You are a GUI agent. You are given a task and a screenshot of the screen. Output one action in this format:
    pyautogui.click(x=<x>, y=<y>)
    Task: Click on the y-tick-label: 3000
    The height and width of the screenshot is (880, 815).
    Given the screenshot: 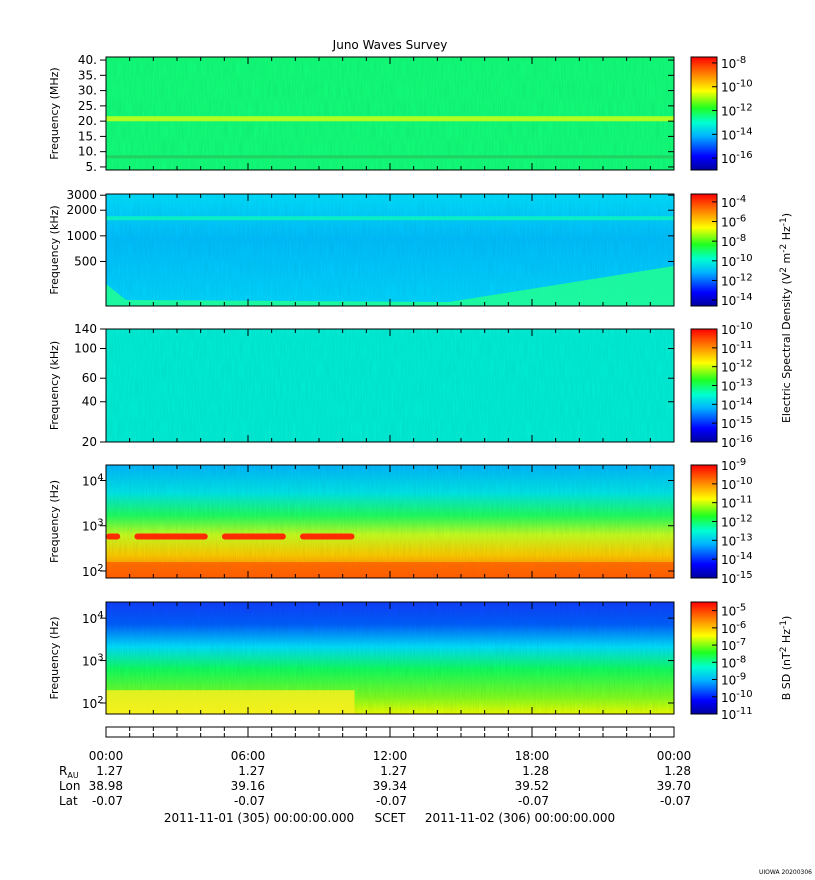 What is the action you would take?
    pyautogui.click(x=81, y=195)
    